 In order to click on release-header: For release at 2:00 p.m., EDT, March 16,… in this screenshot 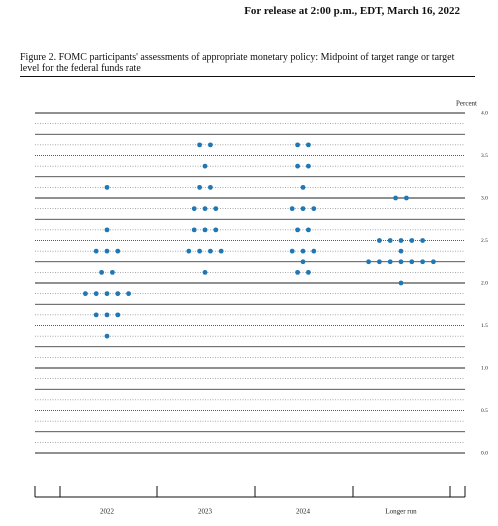, I will do `click(352, 11)`.